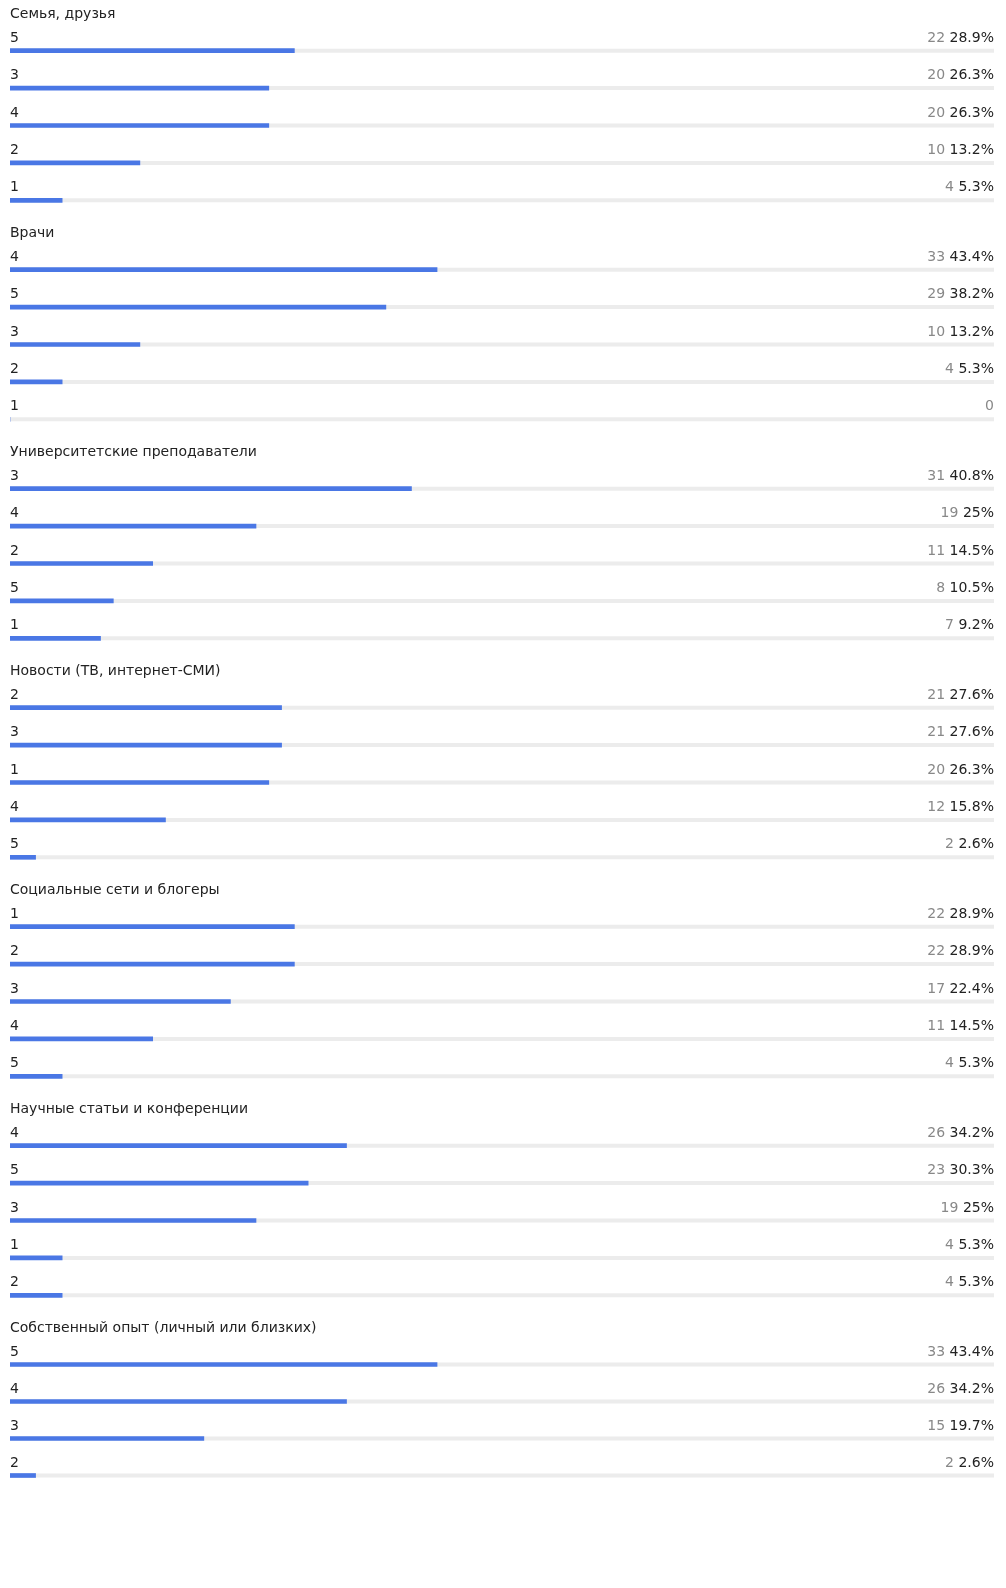 This screenshot has width=1006, height=1588. What do you see at coordinates (134, 451) in the screenshot?
I see `chart-title: Университетские преподаватели` at bounding box center [134, 451].